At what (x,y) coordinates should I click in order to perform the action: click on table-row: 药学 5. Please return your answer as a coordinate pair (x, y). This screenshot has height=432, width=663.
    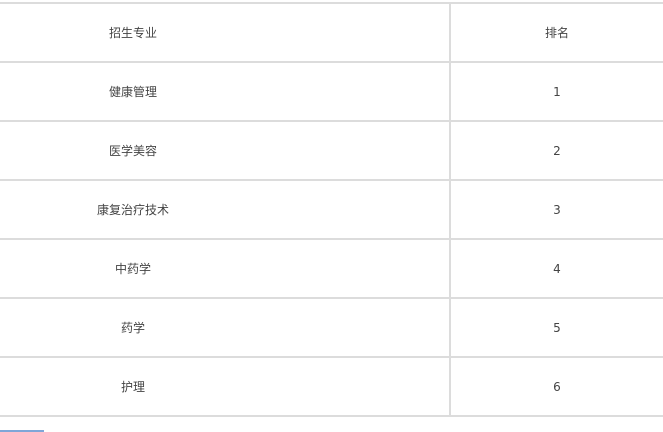
    Looking at the image, I should click on (331, 327).